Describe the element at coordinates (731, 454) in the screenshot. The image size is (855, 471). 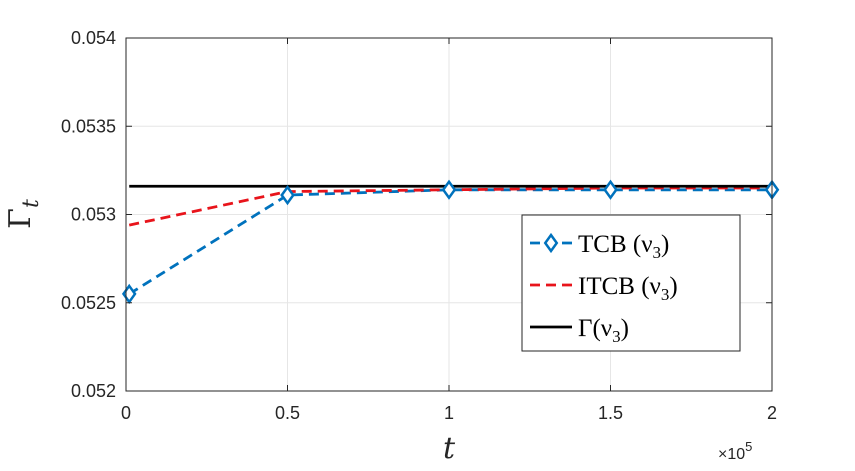
I see `x-multiplier-base: ×10` at that location.